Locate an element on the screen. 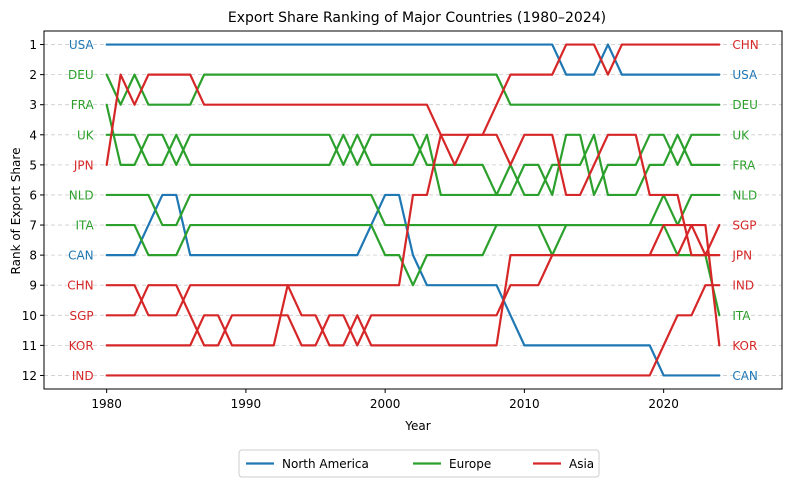 Image resolution: width=790 pixels, height=486 pixels. start-label-can: CAN is located at coordinates (81, 256).